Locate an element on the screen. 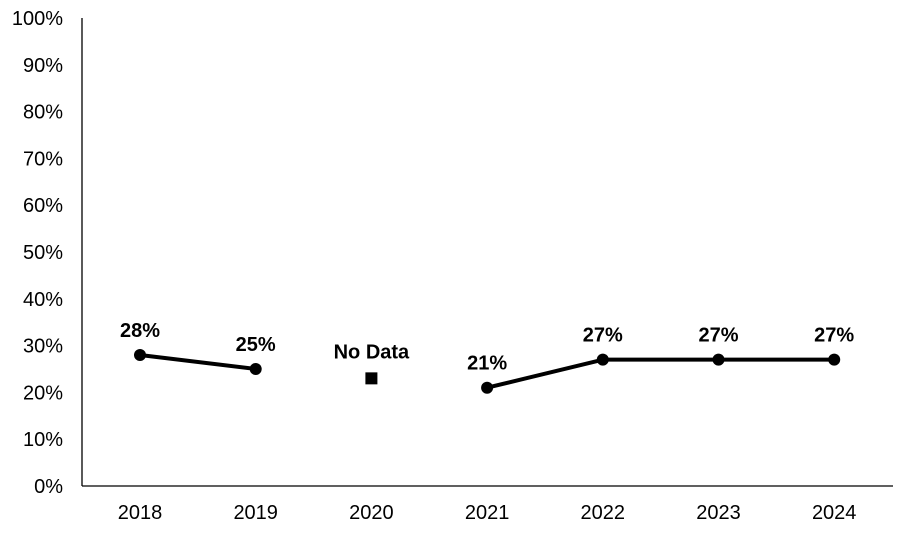 The image size is (904, 533). data-points is located at coordinates (487, 371).